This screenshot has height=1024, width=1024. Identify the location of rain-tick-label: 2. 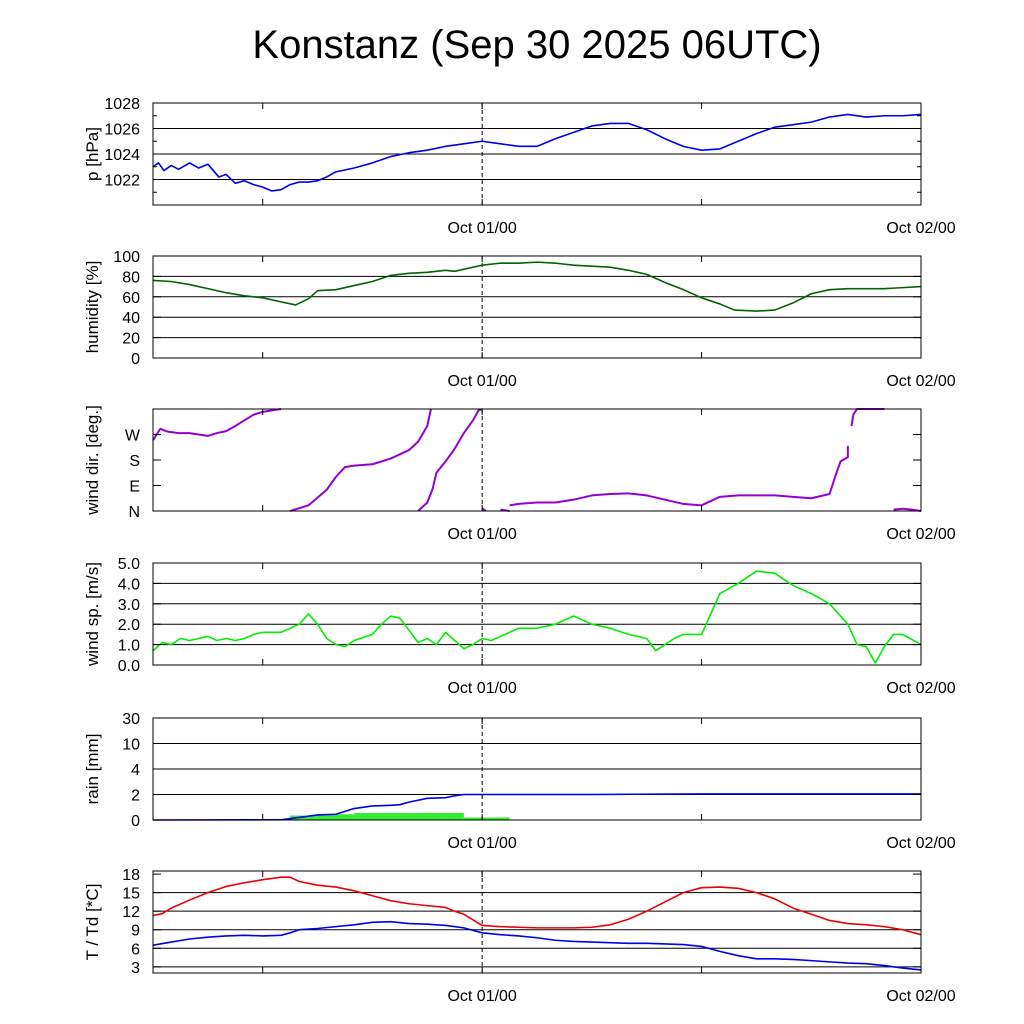
(135, 796).